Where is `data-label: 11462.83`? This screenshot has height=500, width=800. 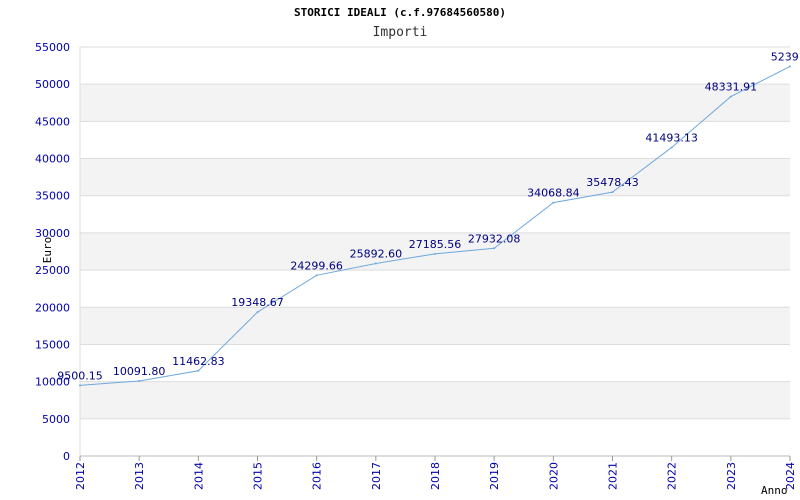
data-label: 11462.83 is located at coordinates (198, 361).